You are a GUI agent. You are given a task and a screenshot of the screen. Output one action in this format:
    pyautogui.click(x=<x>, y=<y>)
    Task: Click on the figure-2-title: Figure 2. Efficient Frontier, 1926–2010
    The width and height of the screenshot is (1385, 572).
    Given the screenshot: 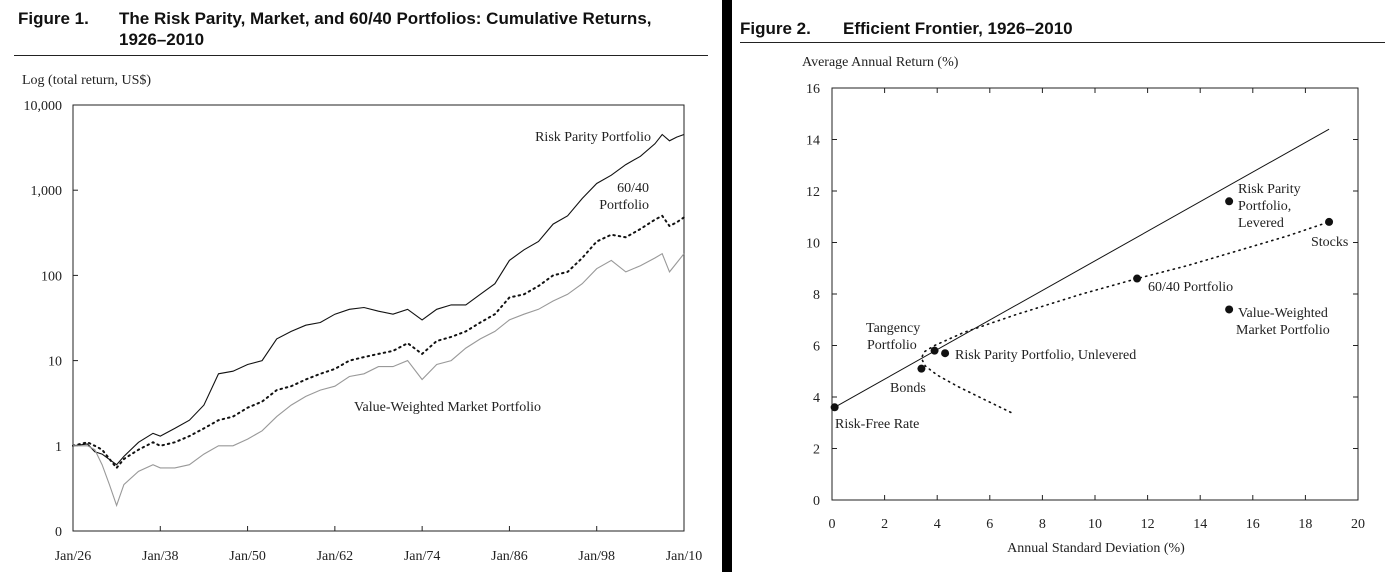 What is the action you would take?
    pyautogui.click(x=906, y=28)
    